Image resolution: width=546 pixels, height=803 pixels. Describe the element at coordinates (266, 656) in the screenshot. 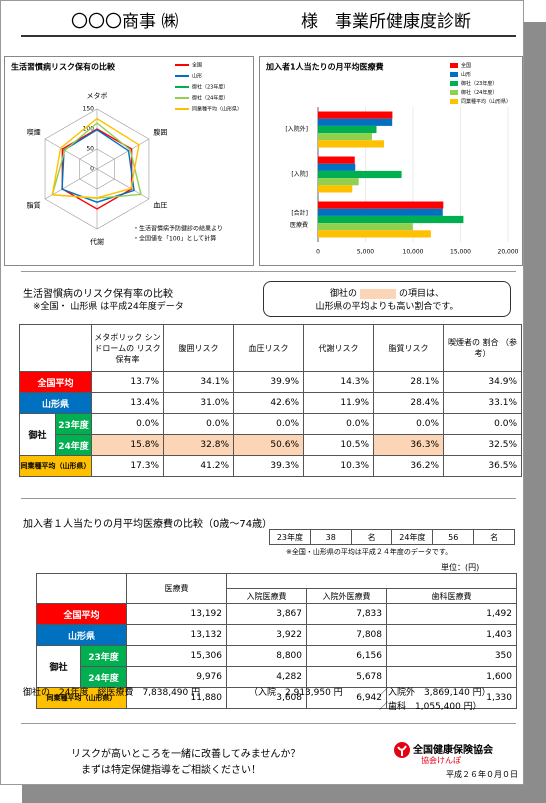

I see `table-cell: 8,800` at that location.